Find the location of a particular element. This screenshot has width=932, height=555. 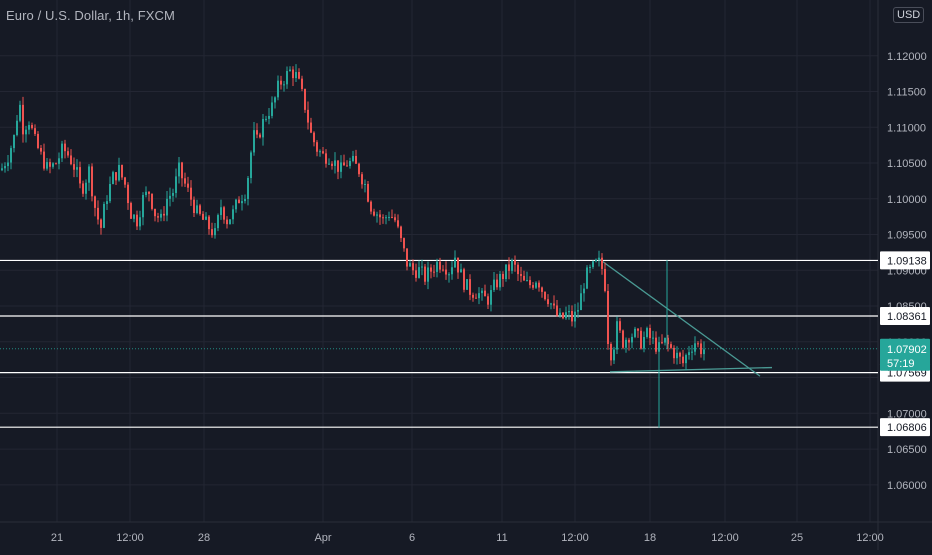

level-badge-label: 1.09138 is located at coordinates (907, 261).